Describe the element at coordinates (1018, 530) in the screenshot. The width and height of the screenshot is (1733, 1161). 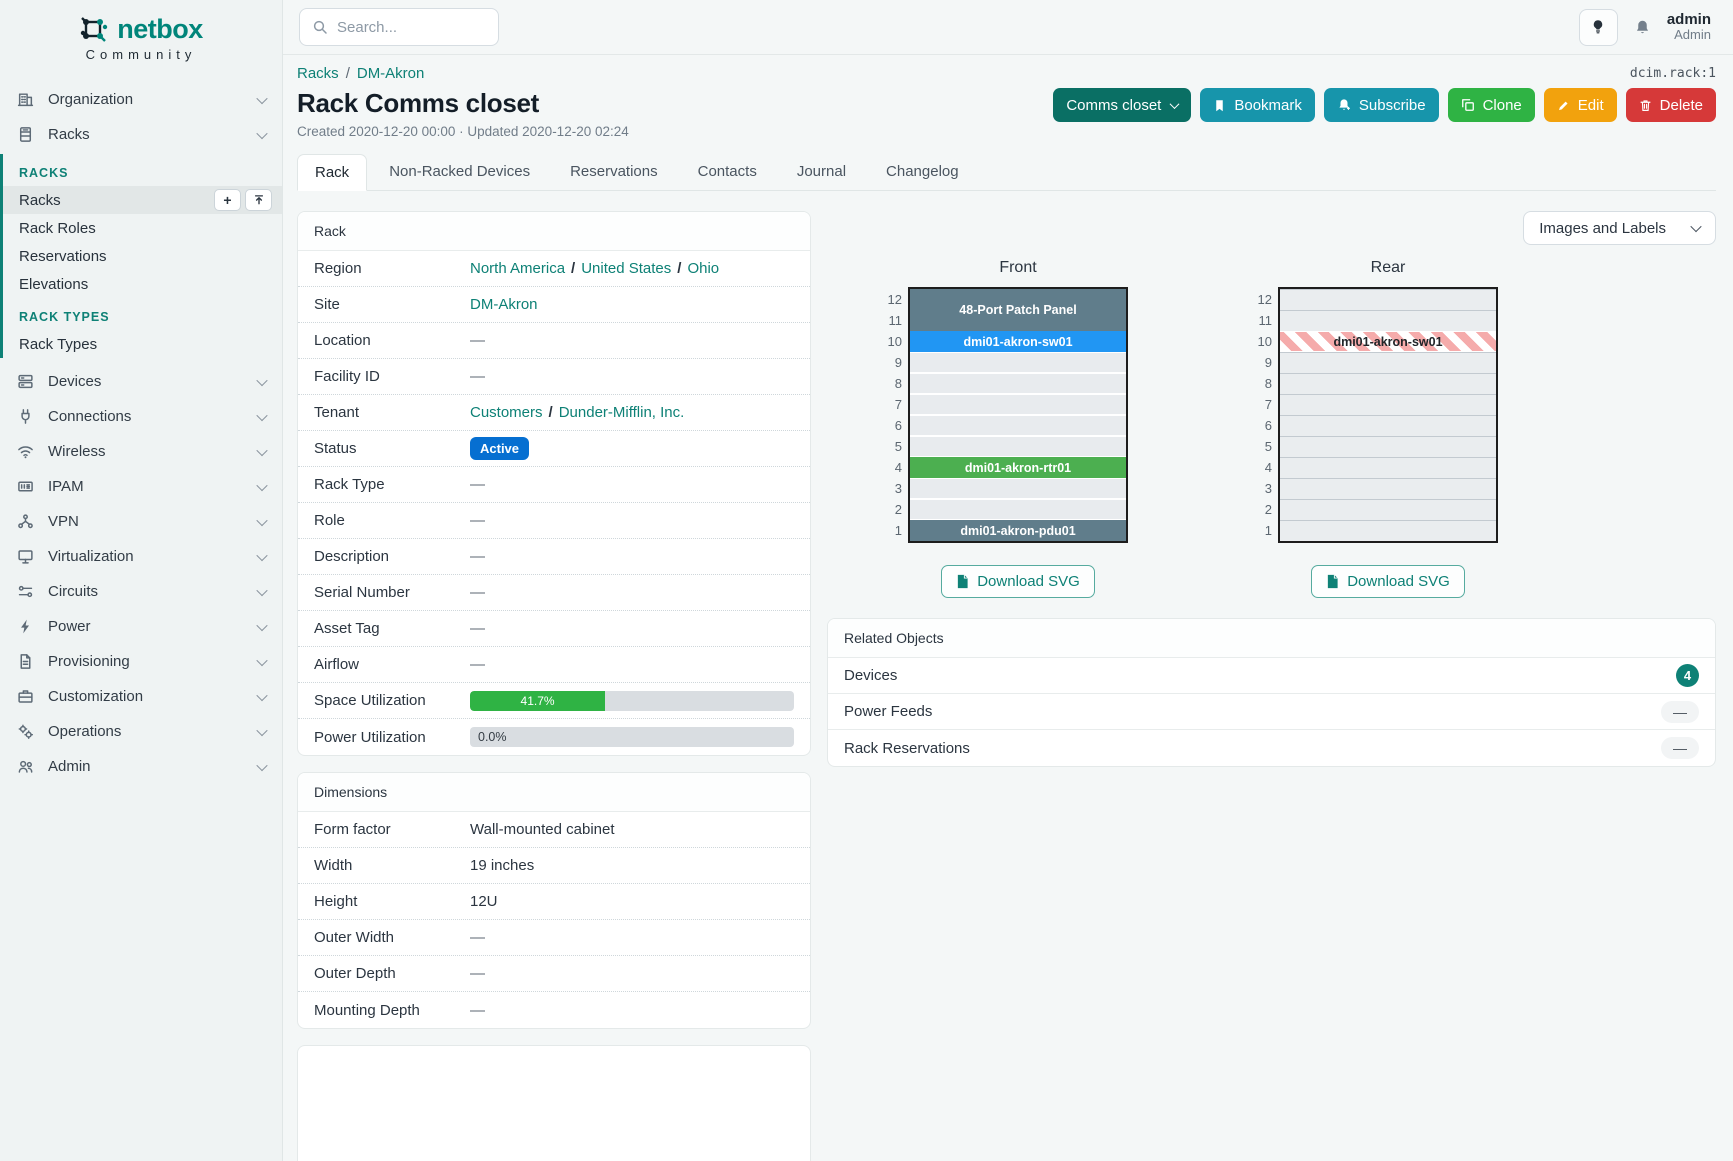
I see `rack-unit-device: dmi01-akron-pdu01` at that location.